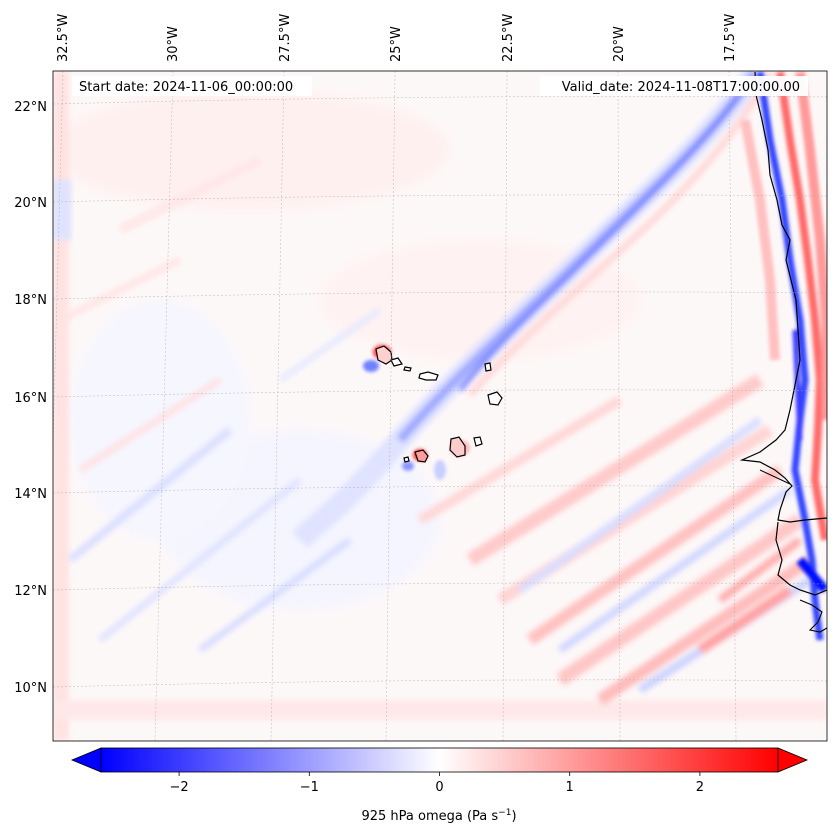 The height and width of the screenshot is (839, 837). What do you see at coordinates (309, 787) in the screenshot?
I see `colorbar-tick-label: −1` at bounding box center [309, 787].